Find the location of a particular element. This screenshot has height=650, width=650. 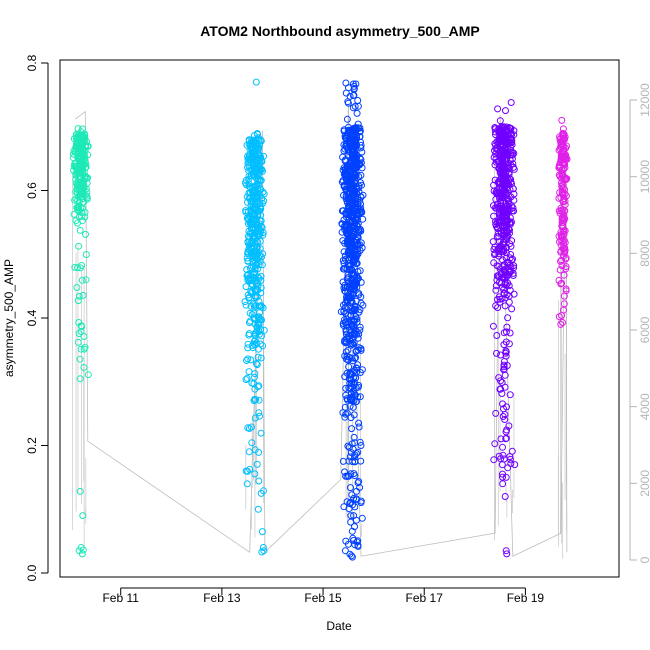

y-axis-label: asymmetry_500_AMP is located at coordinates (9, 318).